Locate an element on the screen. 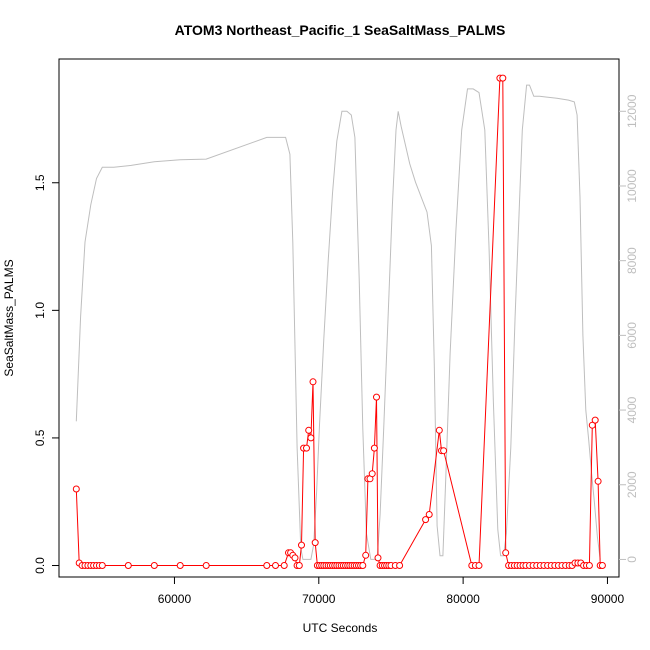  x-tick-label: 80000 is located at coordinates (463, 599).